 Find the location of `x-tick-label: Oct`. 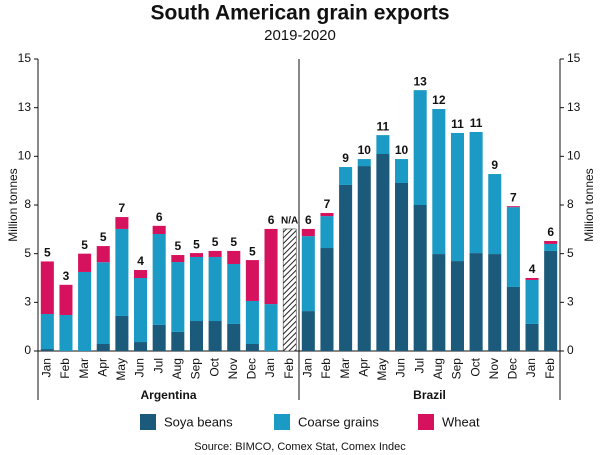

x-tick-label: Oct is located at coordinates (214, 366).